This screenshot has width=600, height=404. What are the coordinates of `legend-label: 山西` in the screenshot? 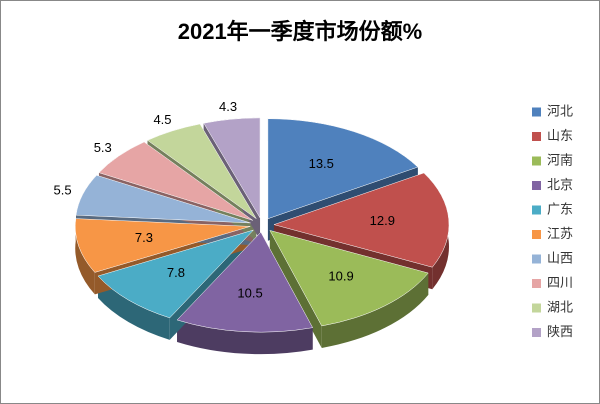 It's located at (560, 257).